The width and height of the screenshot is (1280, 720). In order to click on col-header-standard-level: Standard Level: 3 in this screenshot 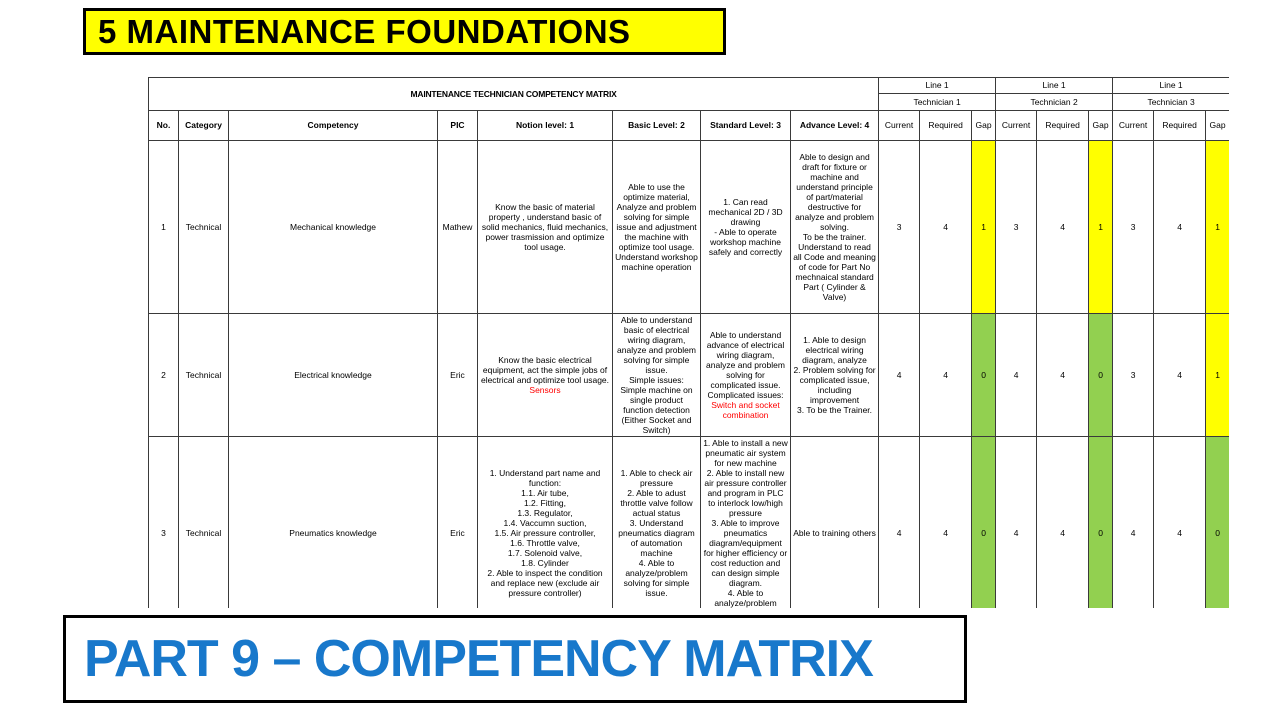, I will do `click(745, 125)`.